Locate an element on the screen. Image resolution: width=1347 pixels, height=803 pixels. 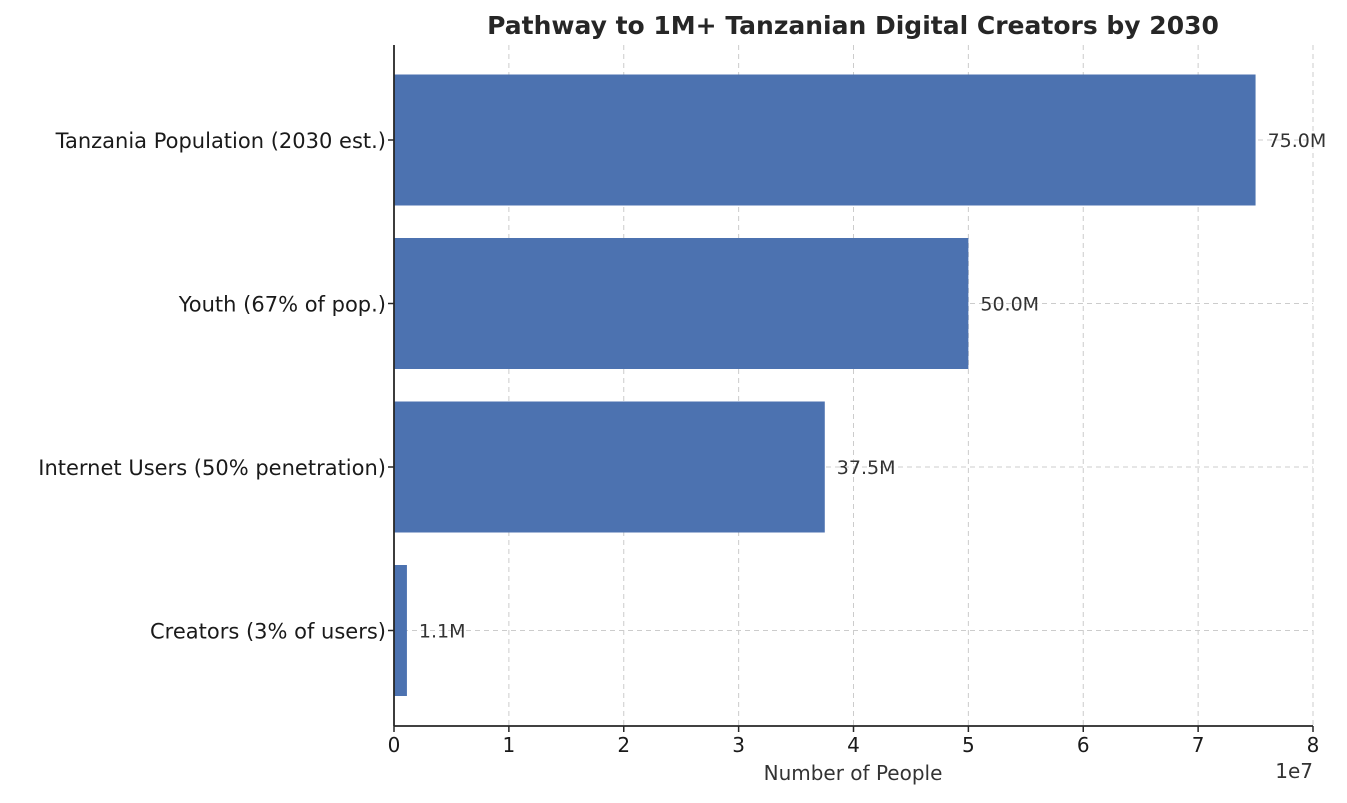
x-offset-label: 1e7 is located at coordinates (1294, 771).